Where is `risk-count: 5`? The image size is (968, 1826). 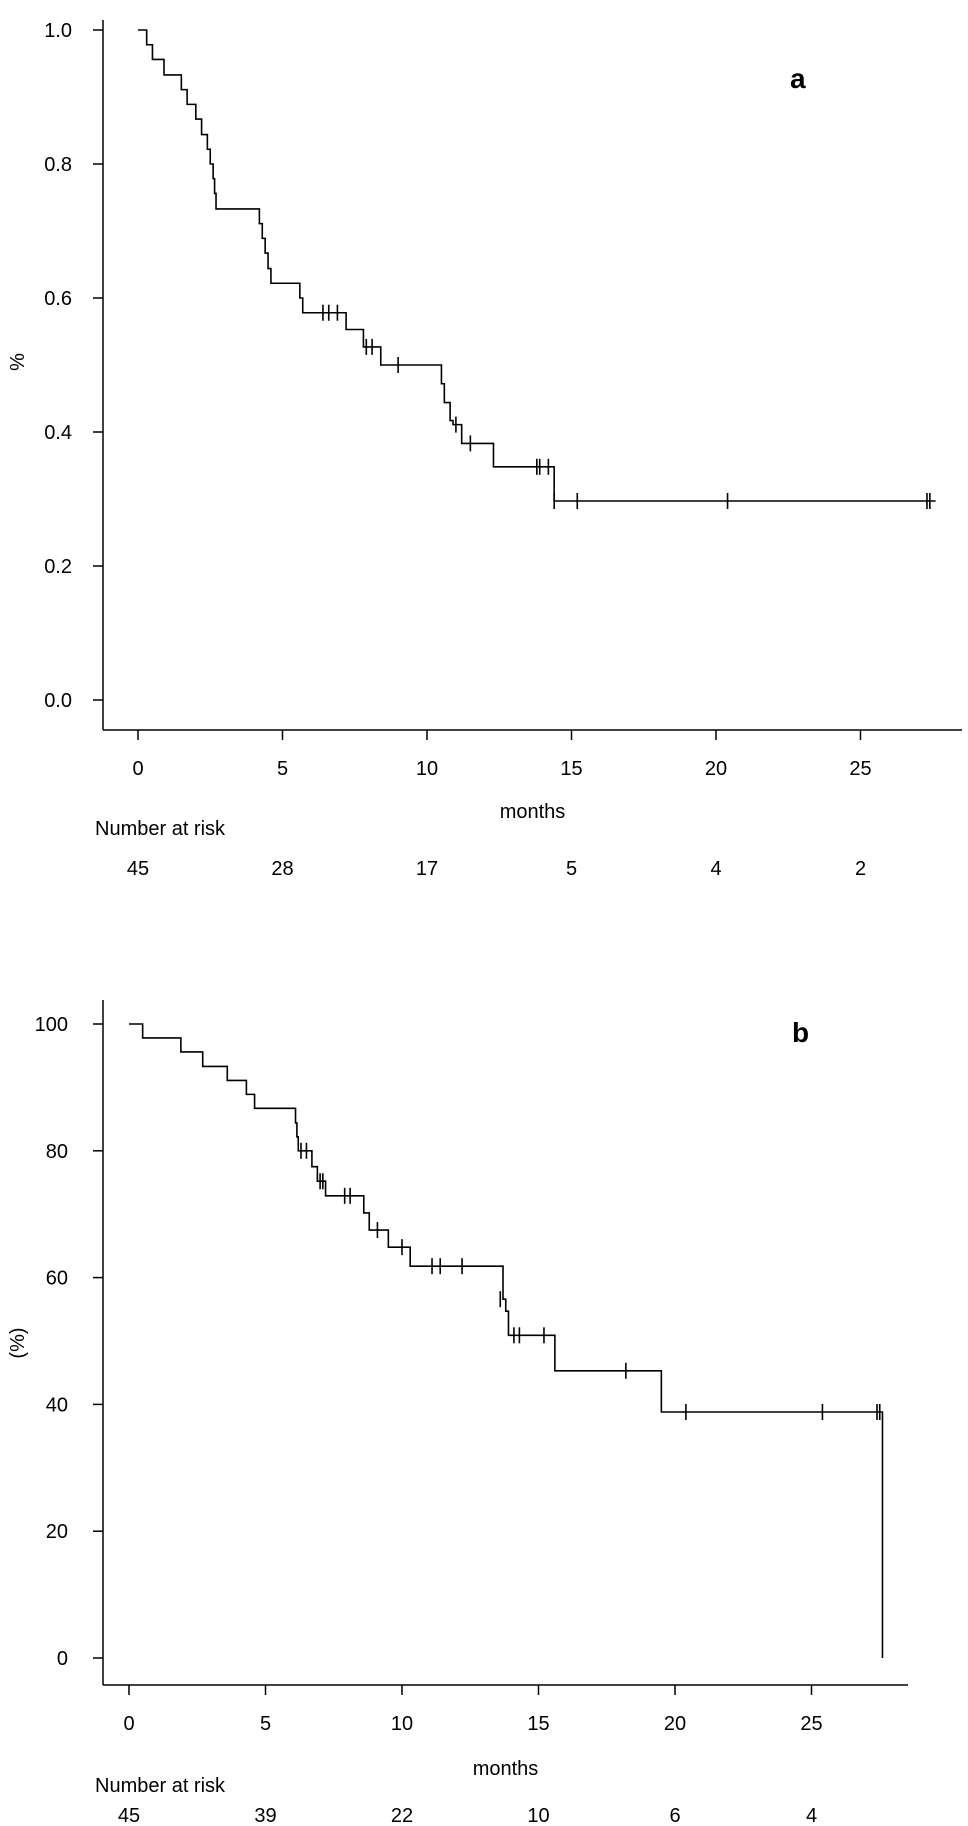 risk-count: 5 is located at coordinates (571, 869).